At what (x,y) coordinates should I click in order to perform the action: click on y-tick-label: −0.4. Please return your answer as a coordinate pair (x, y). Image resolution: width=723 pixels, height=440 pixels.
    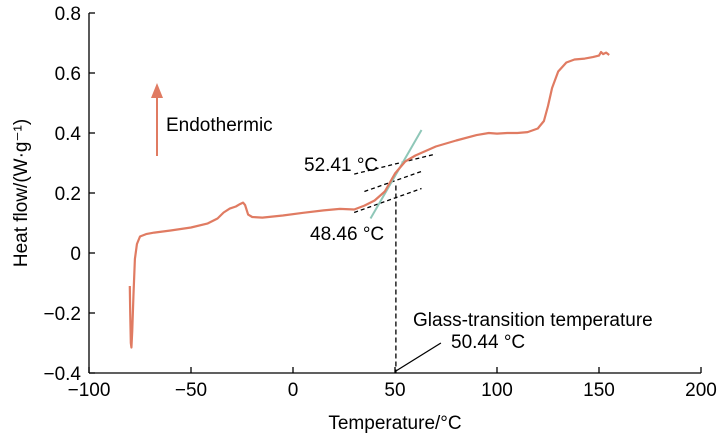
    Looking at the image, I should click on (62, 374).